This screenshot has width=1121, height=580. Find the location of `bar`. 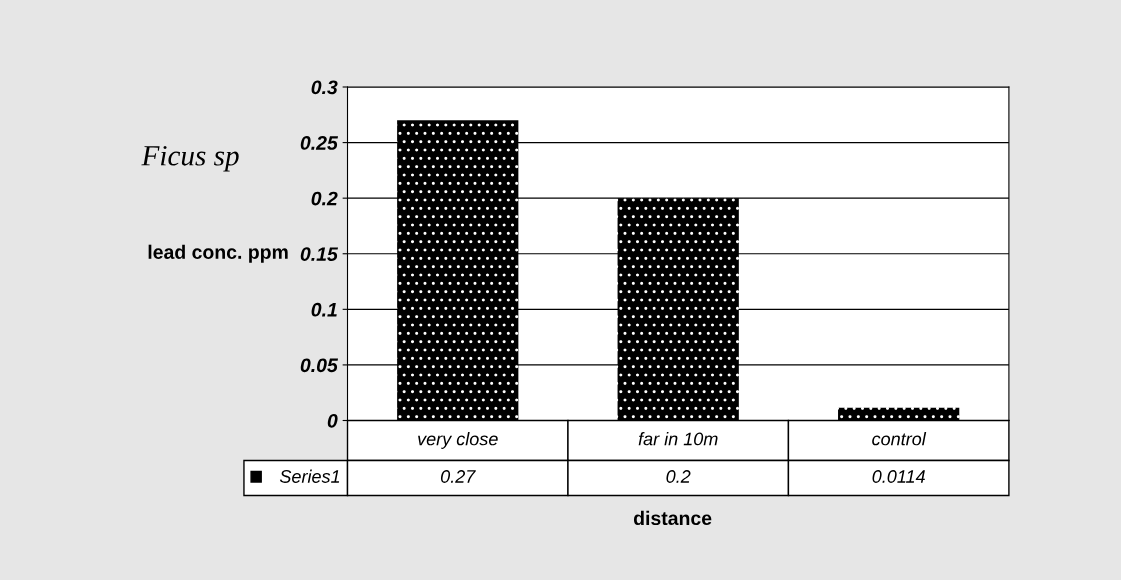

bar is located at coordinates (899, 414).